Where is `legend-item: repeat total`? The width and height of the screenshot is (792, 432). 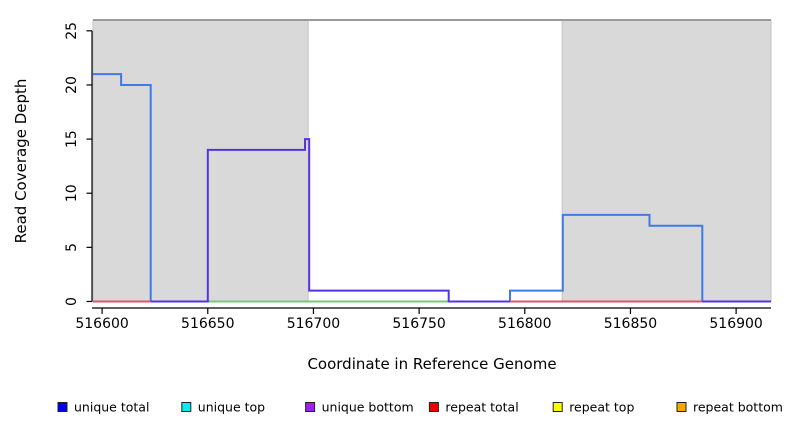
legend-item: repeat total is located at coordinates (473, 407).